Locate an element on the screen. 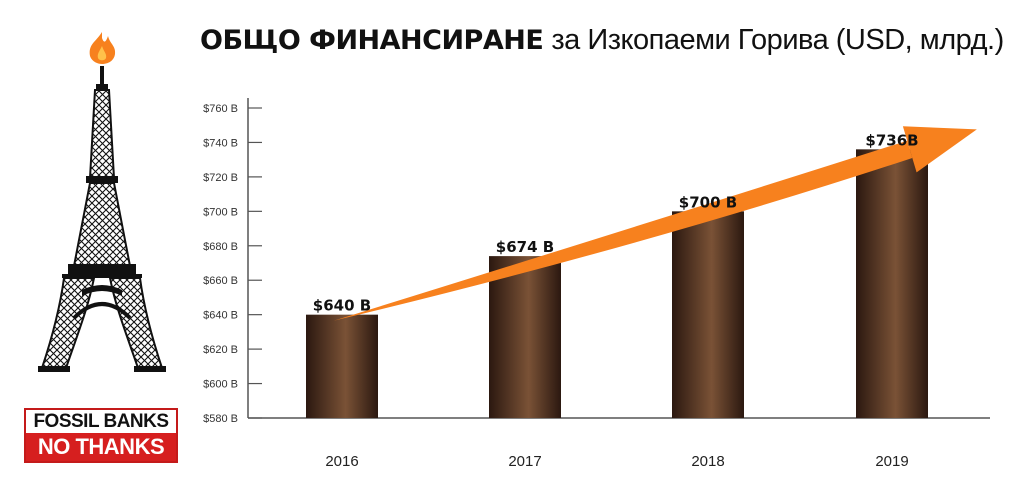  y-tick-label: $760 B is located at coordinates (220, 109).